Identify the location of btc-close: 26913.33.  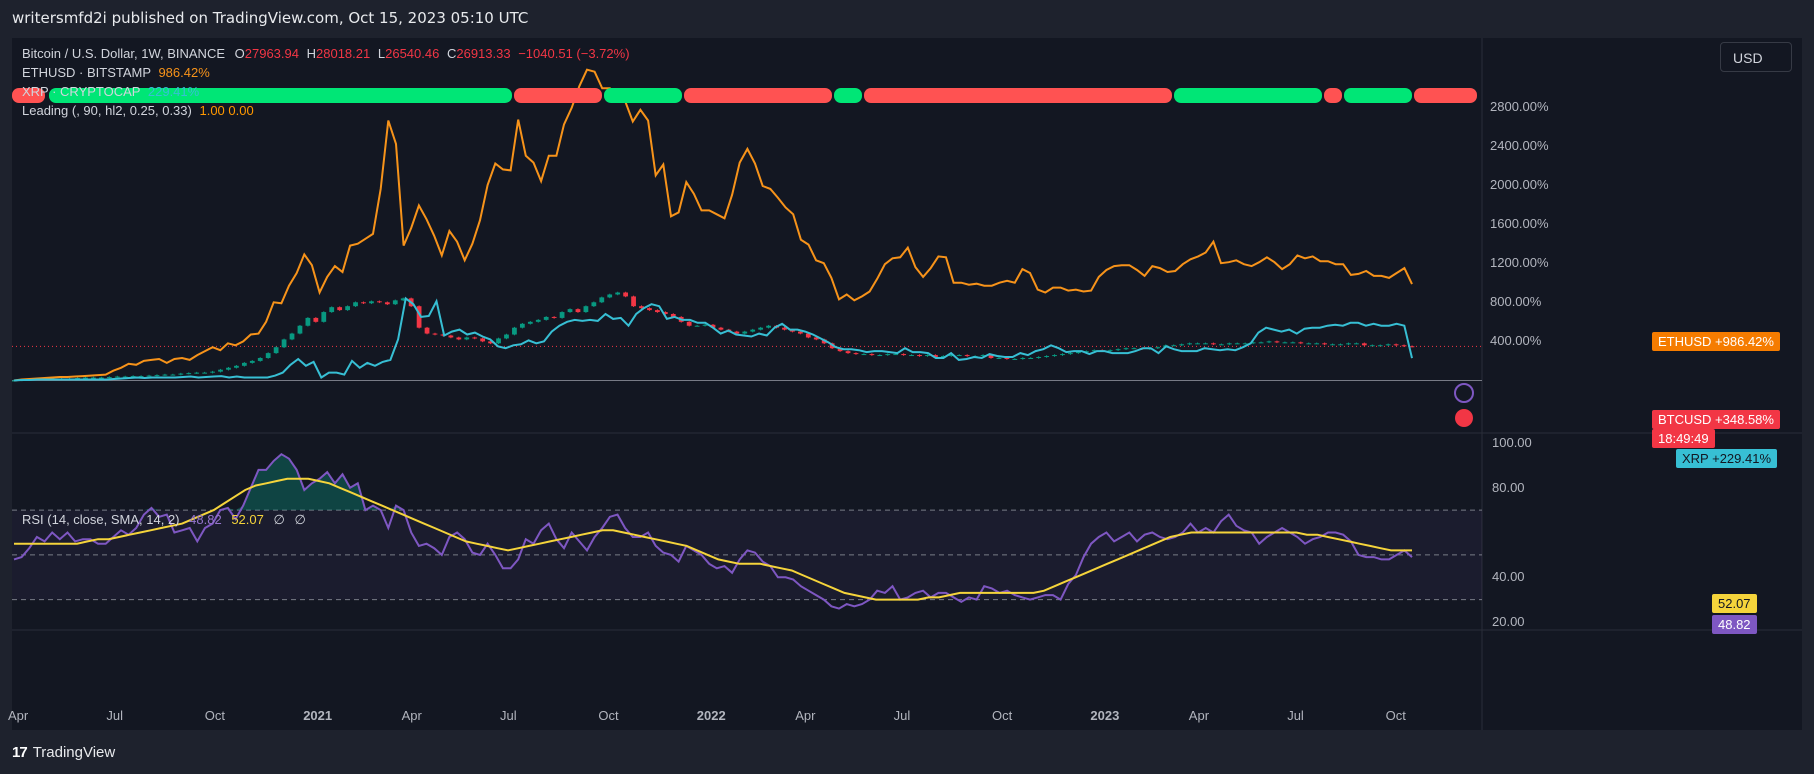
(483, 53).